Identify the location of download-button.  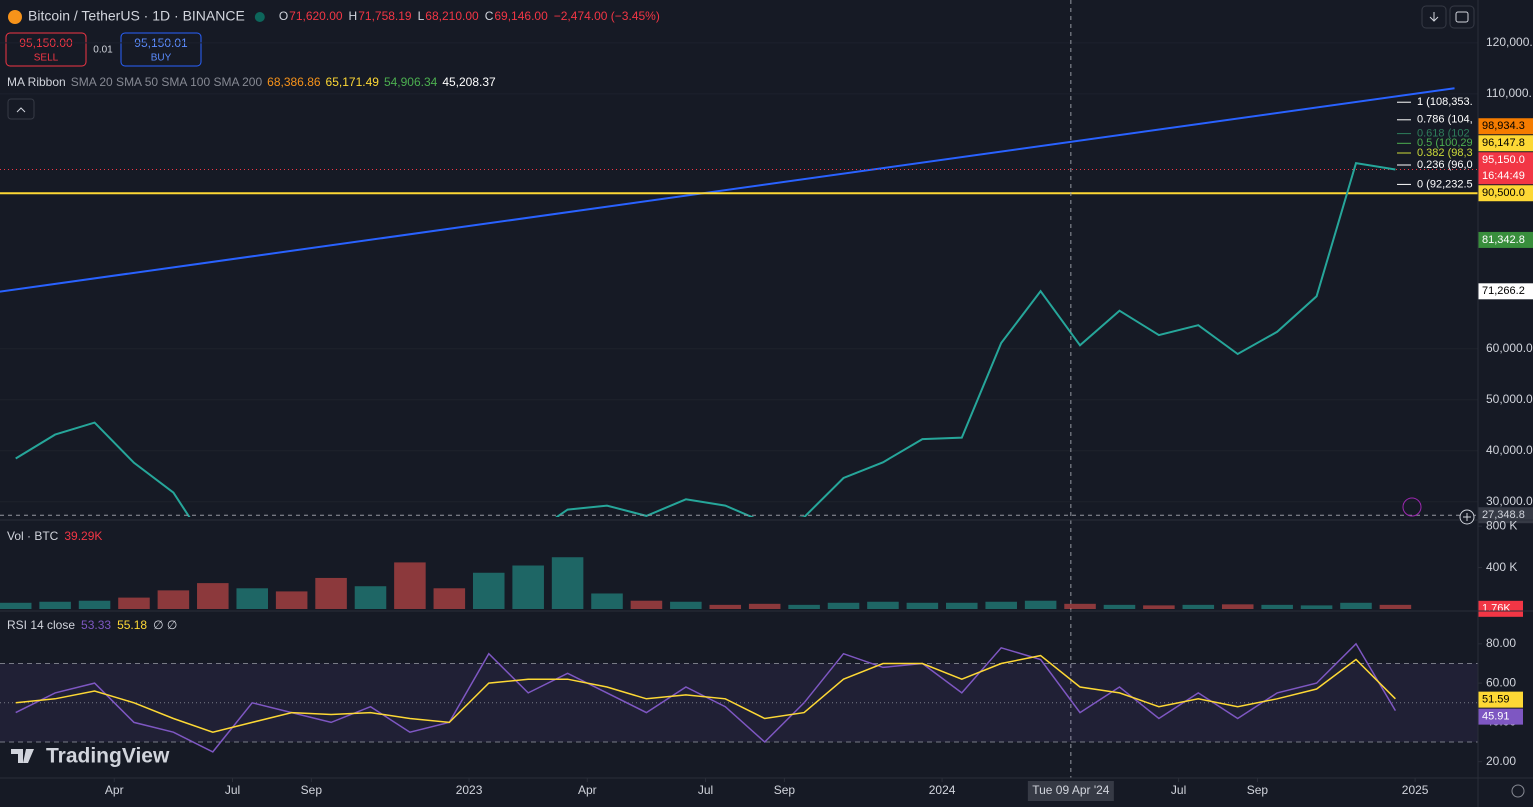
(1434, 17).